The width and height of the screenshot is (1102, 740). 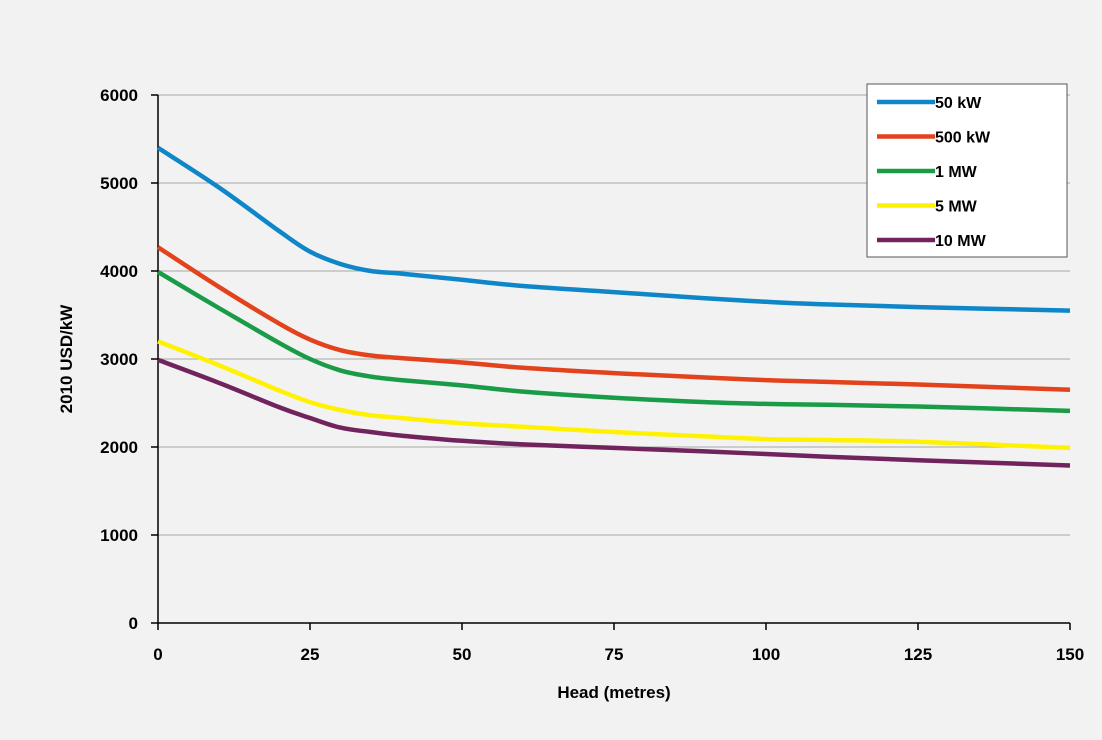 I want to click on x-tick-label-6: 150, so click(x=1070, y=654).